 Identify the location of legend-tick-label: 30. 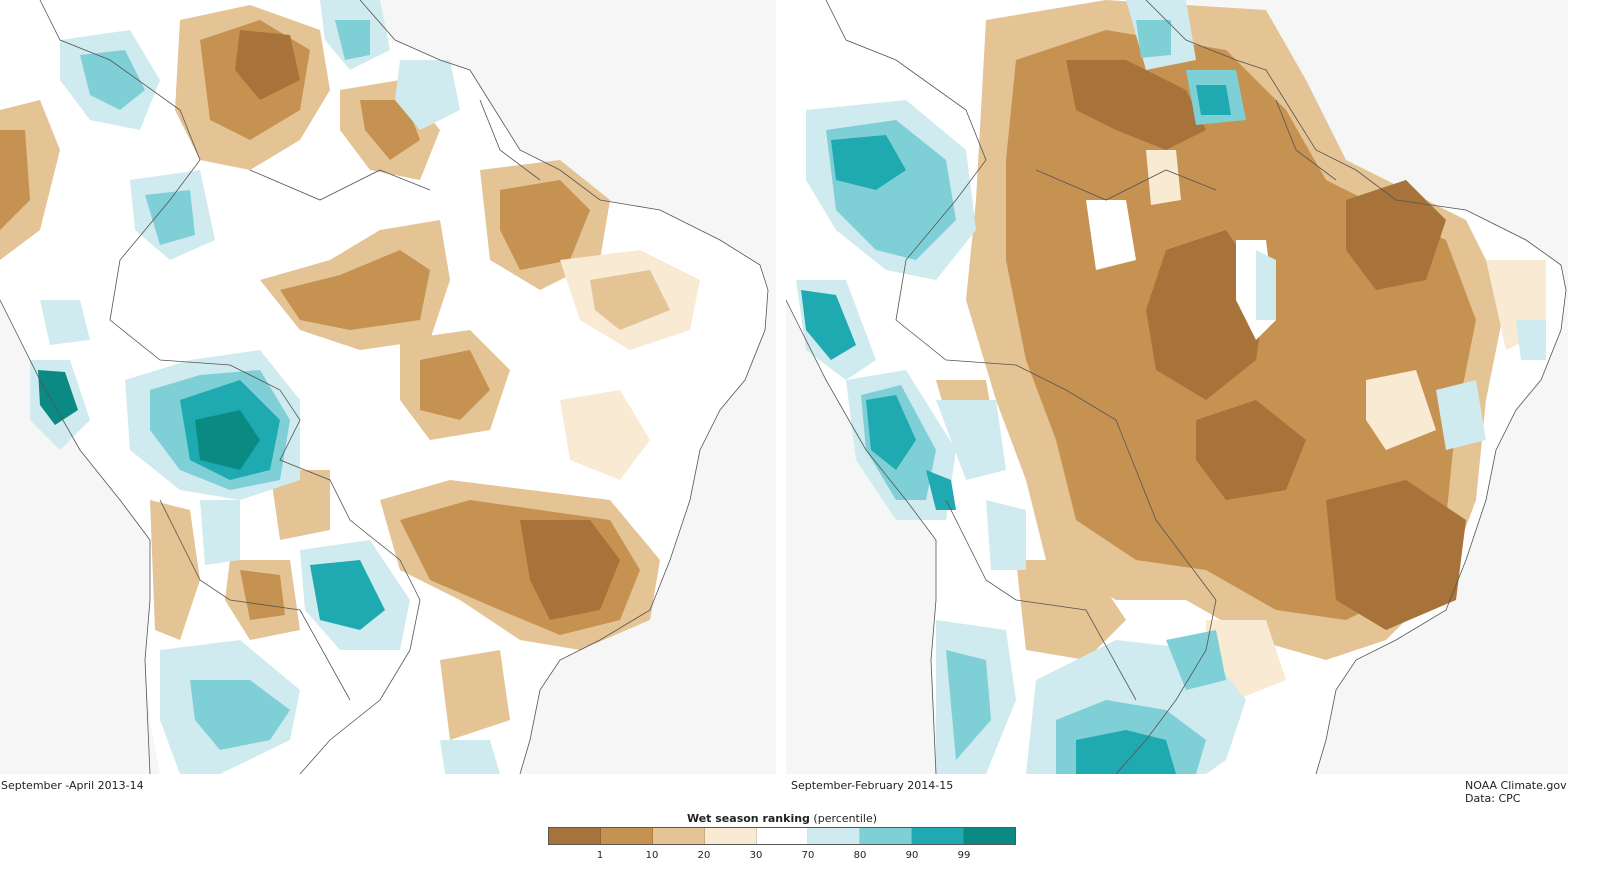
(756, 855).